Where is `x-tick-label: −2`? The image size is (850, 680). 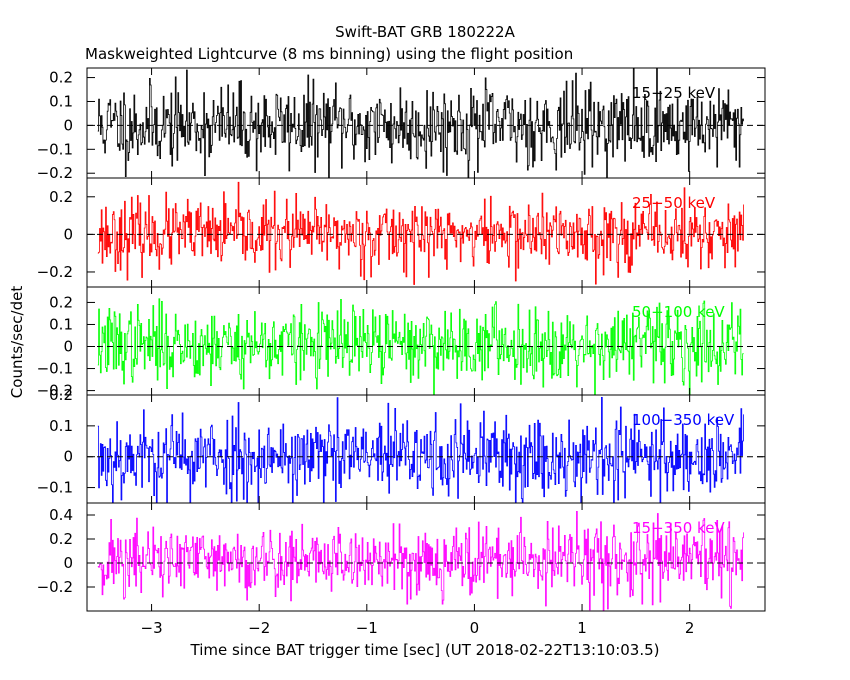 x-tick-label: −2 is located at coordinates (259, 628).